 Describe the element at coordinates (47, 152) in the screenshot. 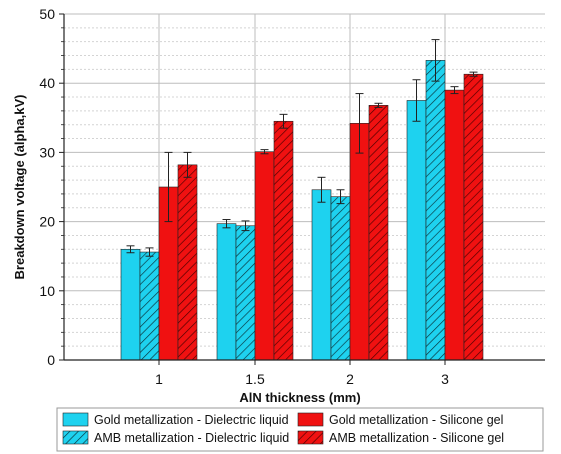

I see `y-tick-label: 30` at that location.